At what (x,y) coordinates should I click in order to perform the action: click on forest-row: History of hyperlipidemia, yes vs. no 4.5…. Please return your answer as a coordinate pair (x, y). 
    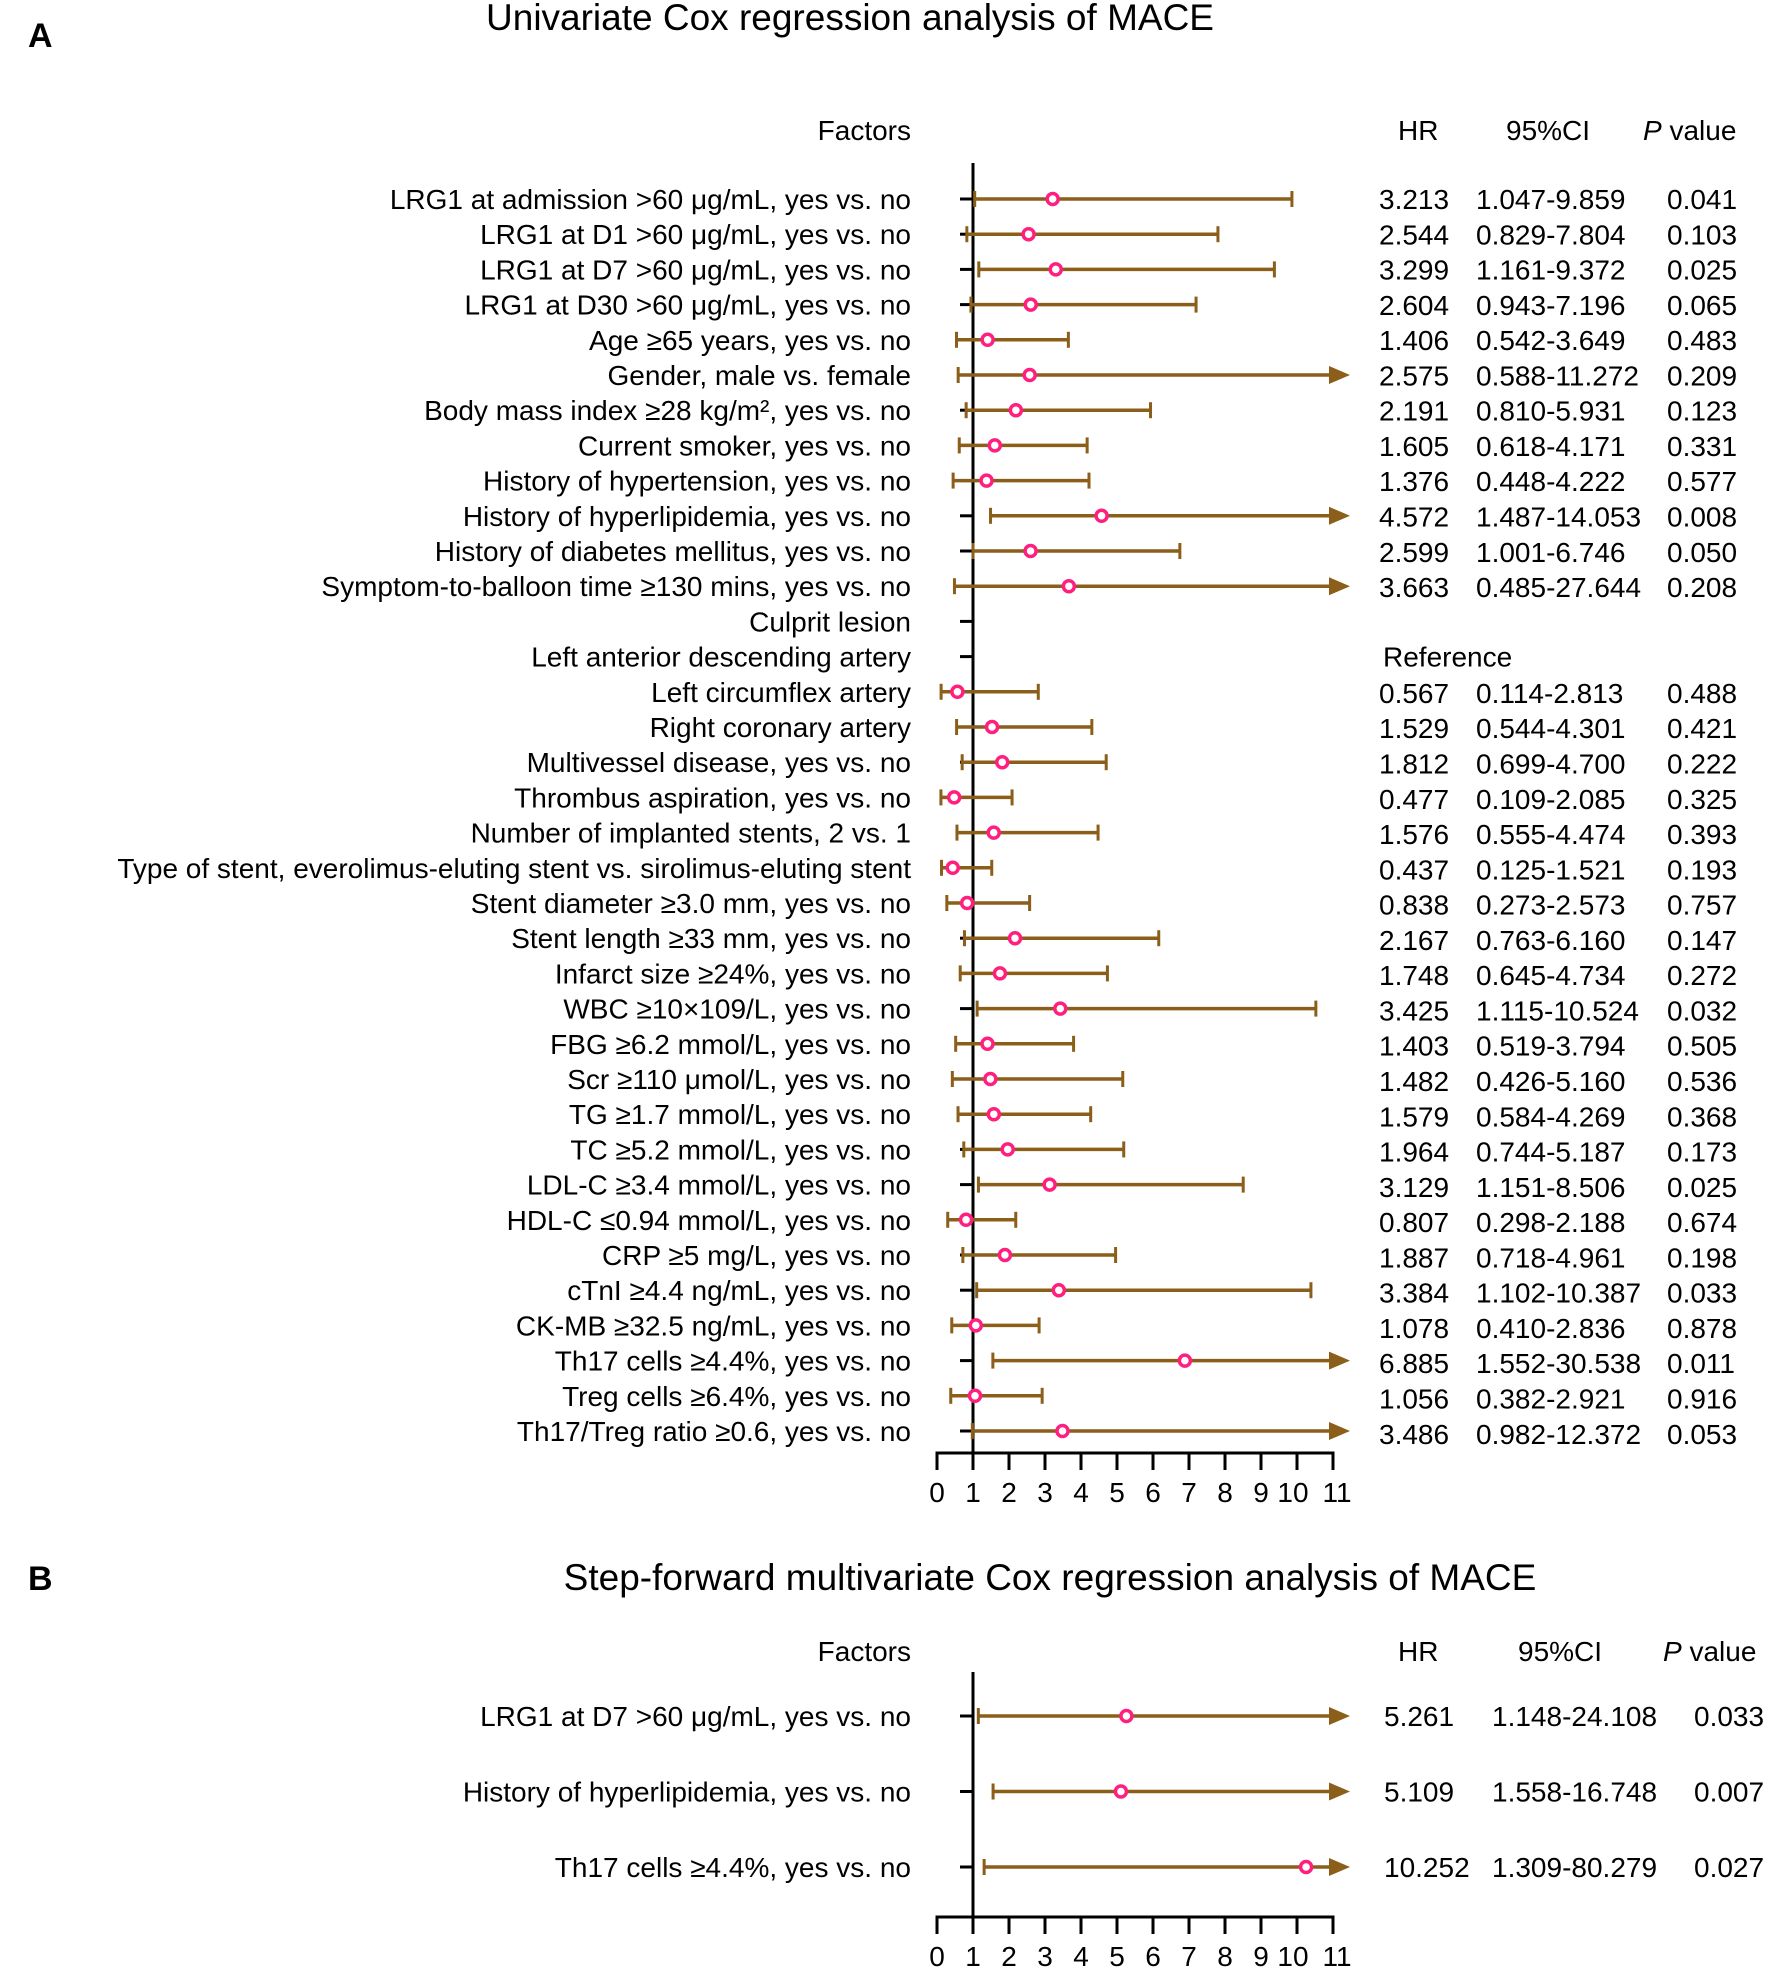
    Looking at the image, I should click on (1100, 517).